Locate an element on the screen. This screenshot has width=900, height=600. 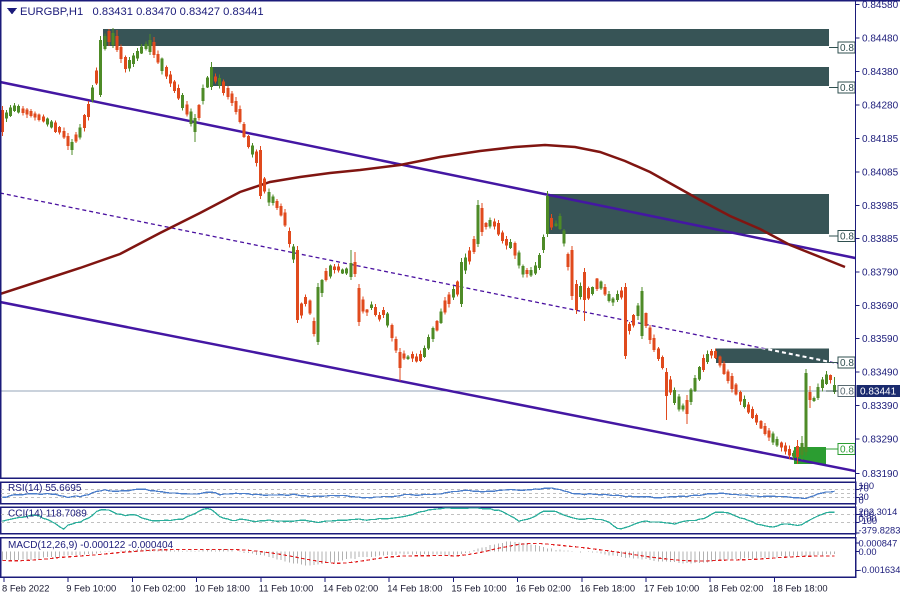
svg-text: 14 Feb 18:00 is located at coordinates (414, 588).